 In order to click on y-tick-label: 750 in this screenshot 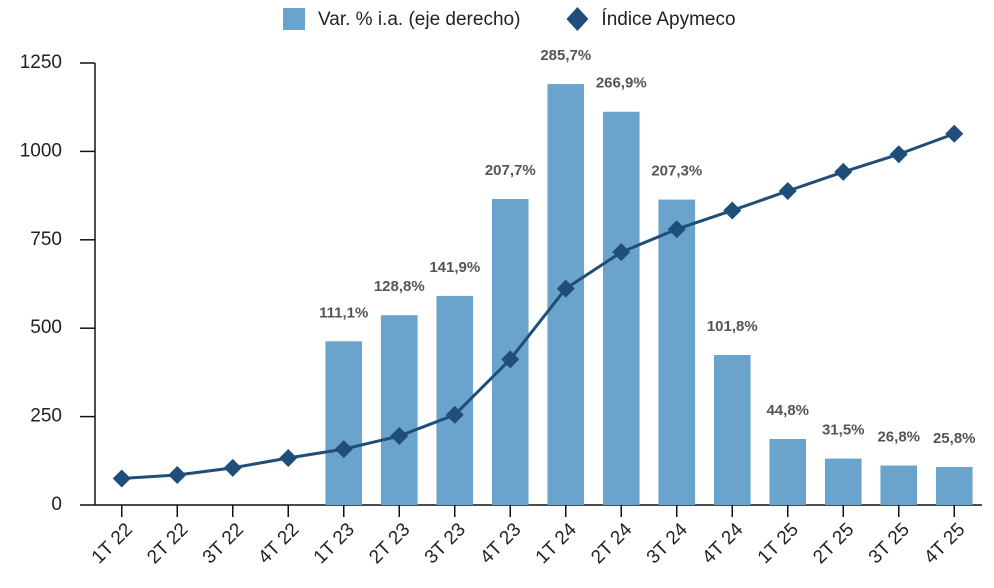, I will do `click(46, 239)`.